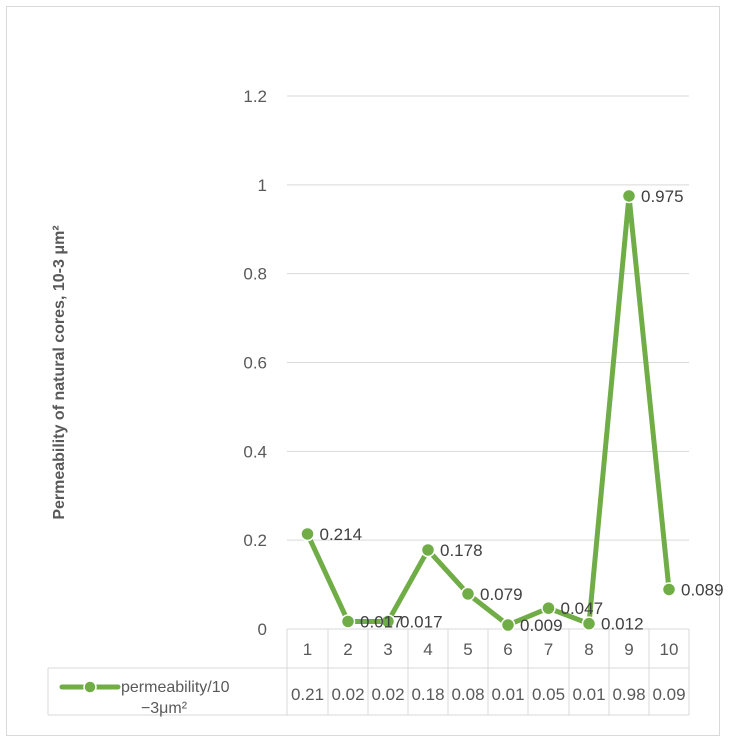  I want to click on x-tick-label: 9, so click(628, 649).